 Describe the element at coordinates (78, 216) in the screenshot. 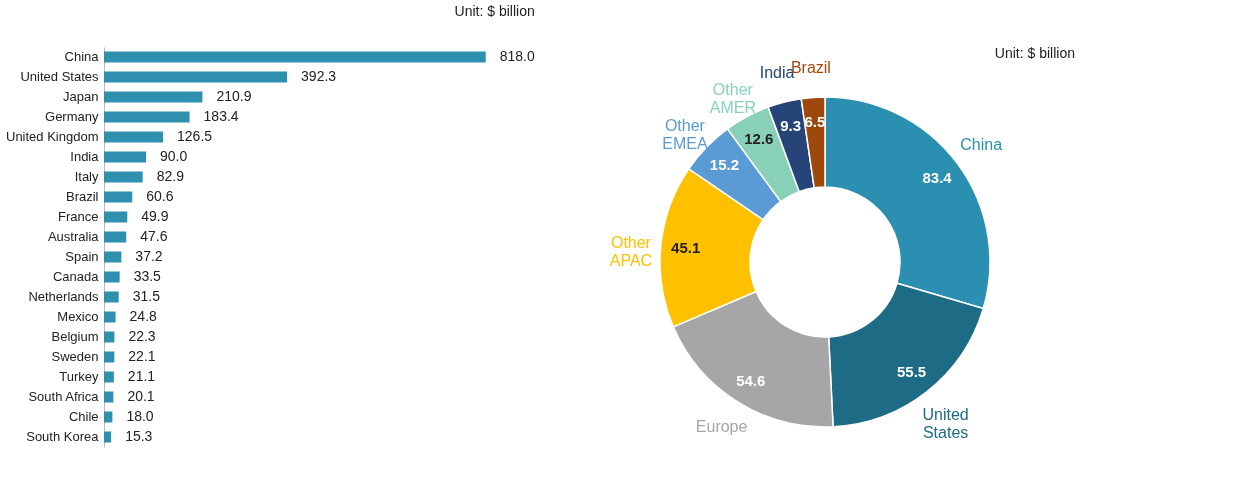

I see `y-tick-label: France` at that location.